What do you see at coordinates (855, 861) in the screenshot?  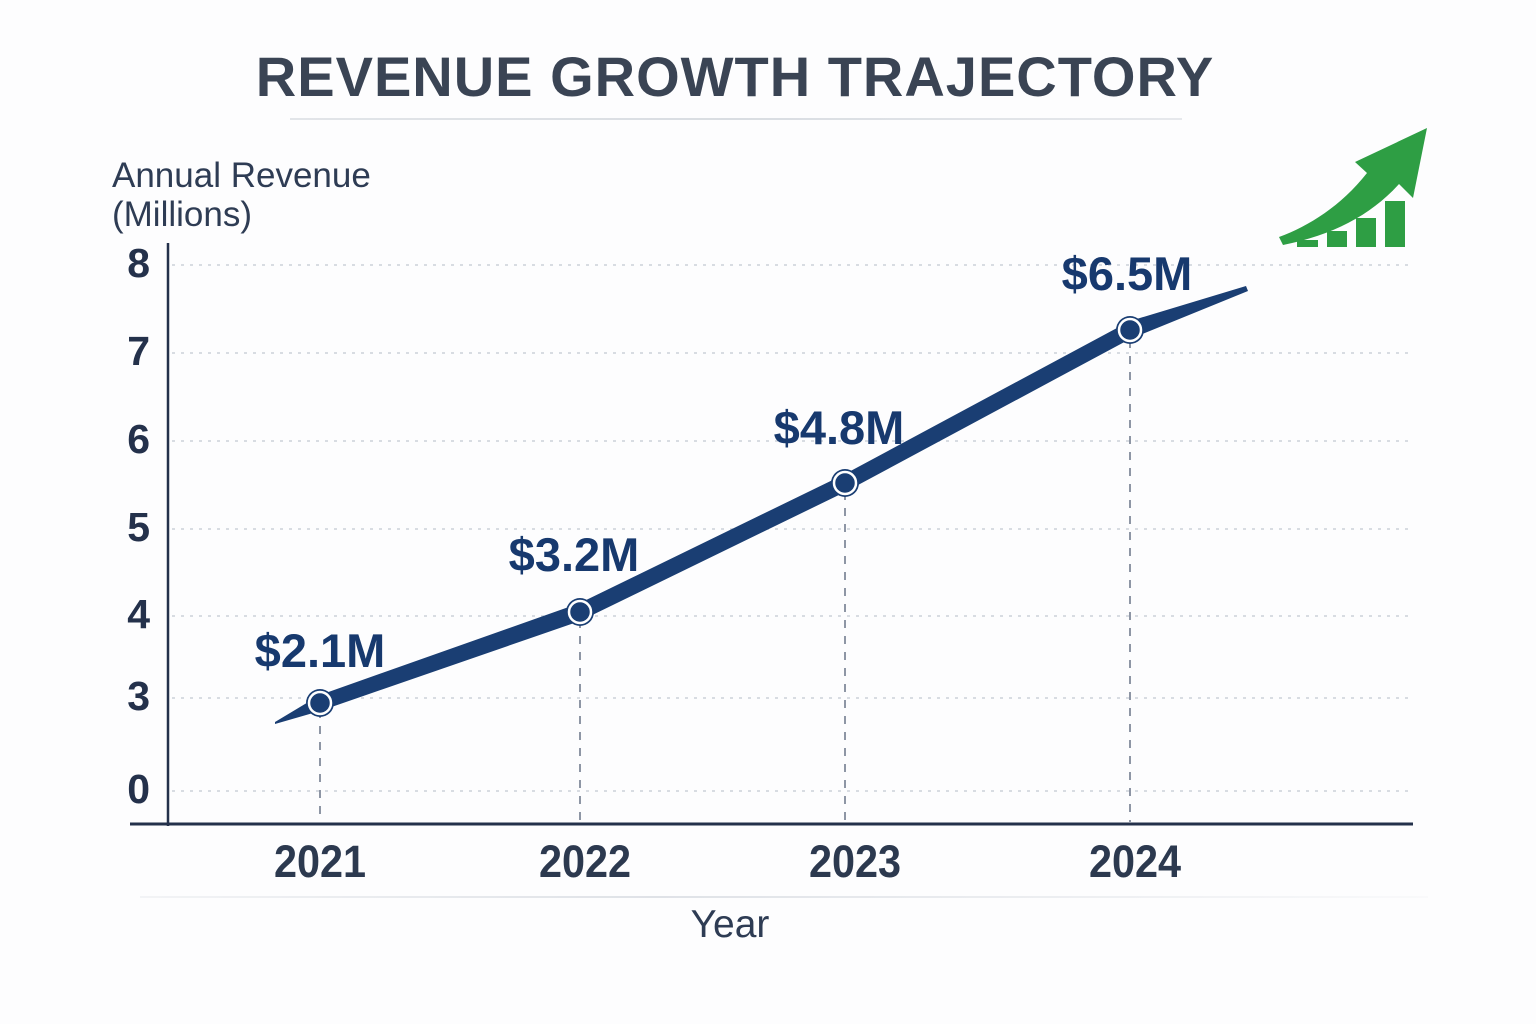 I see `xtick-2023: 2023` at bounding box center [855, 861].